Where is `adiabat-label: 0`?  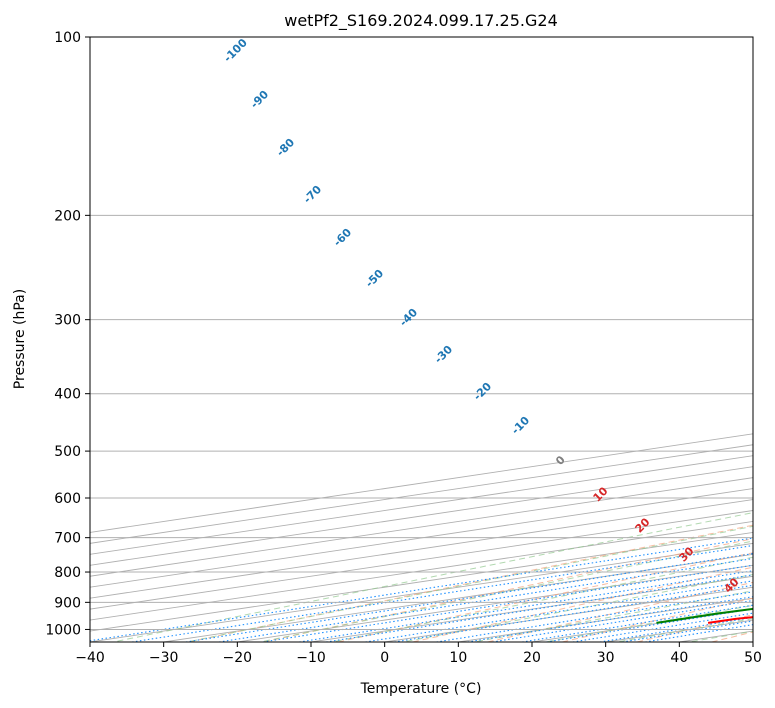
adiabat-label: 0 is located at coordinates (560, 460).